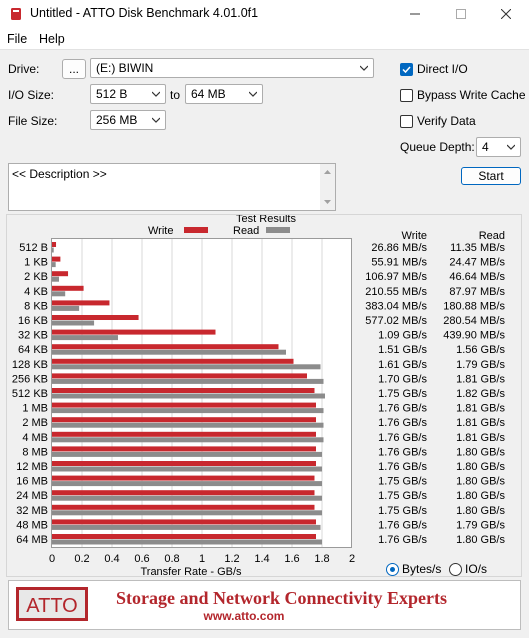 The height and width of the screenshot is (638, 529). I want to click on start-button: Start, so click(491, 176).